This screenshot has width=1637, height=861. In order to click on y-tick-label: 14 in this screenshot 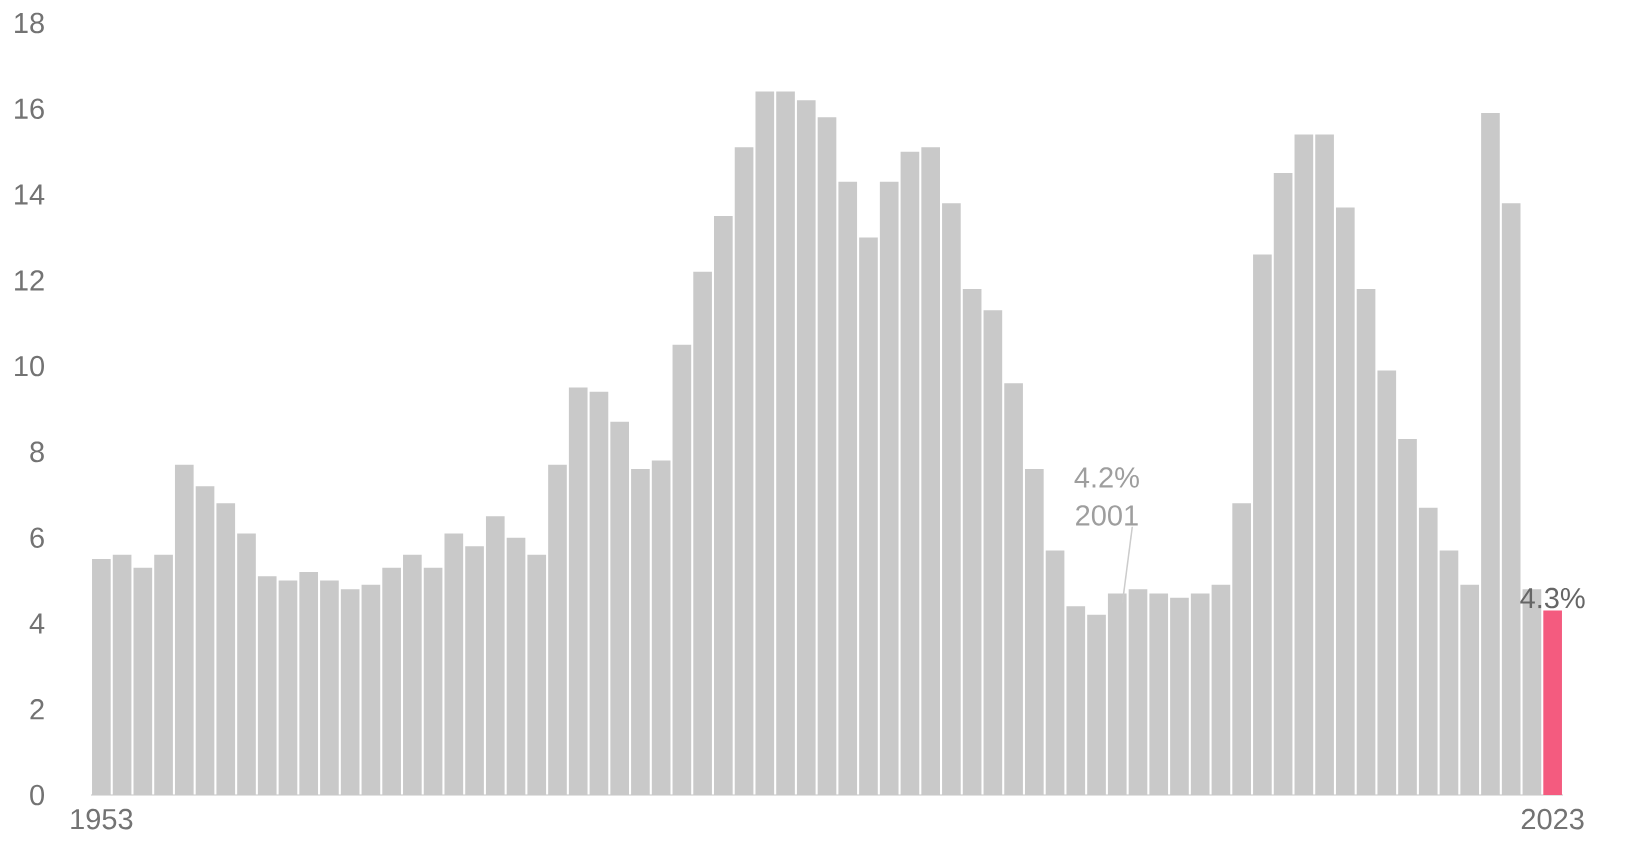, I will do `click(30, 194)`.